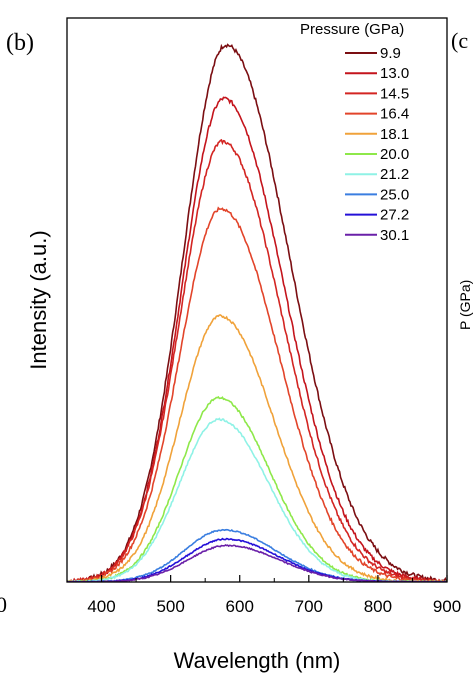 This screenshot has height=678, width=475. What do you see at coordinates (20, 43) in the screenshot?
I see `panel-label: (b)` at bounding box center [20, 43].